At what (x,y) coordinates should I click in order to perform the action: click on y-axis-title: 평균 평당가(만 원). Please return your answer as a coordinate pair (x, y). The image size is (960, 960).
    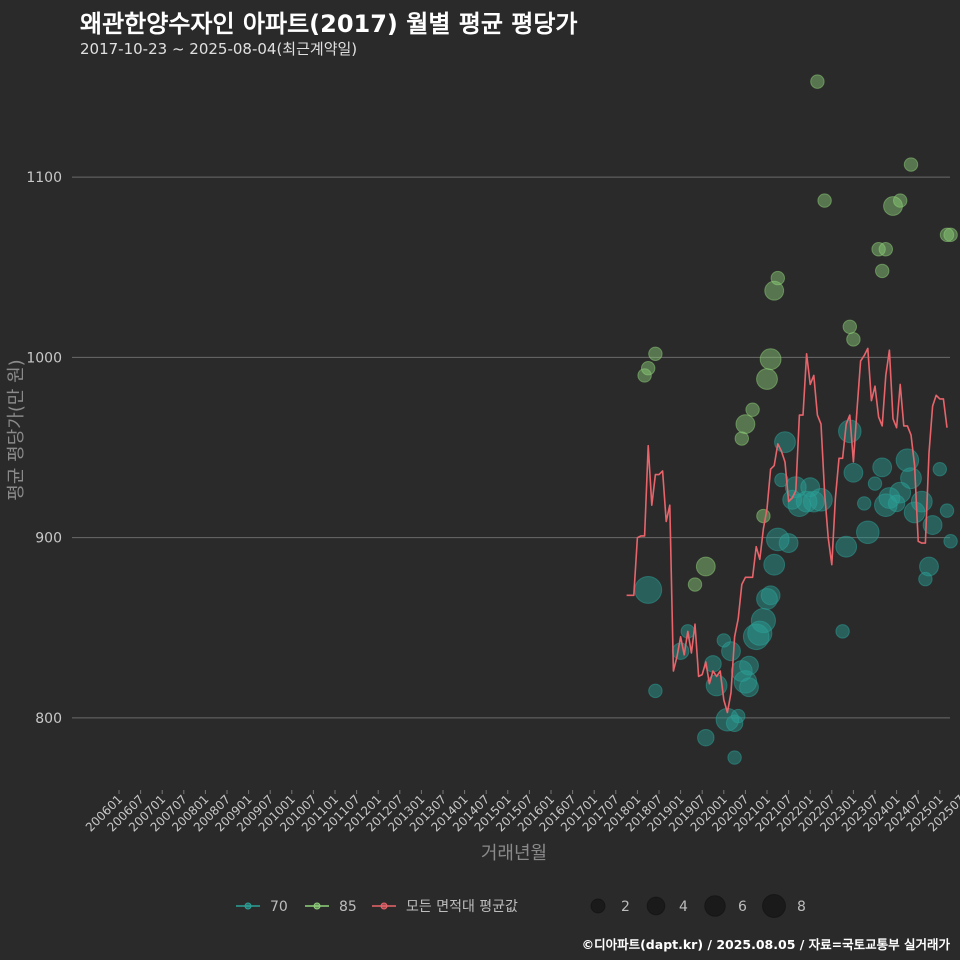
    Looking at the image, I should click on (16, 429).